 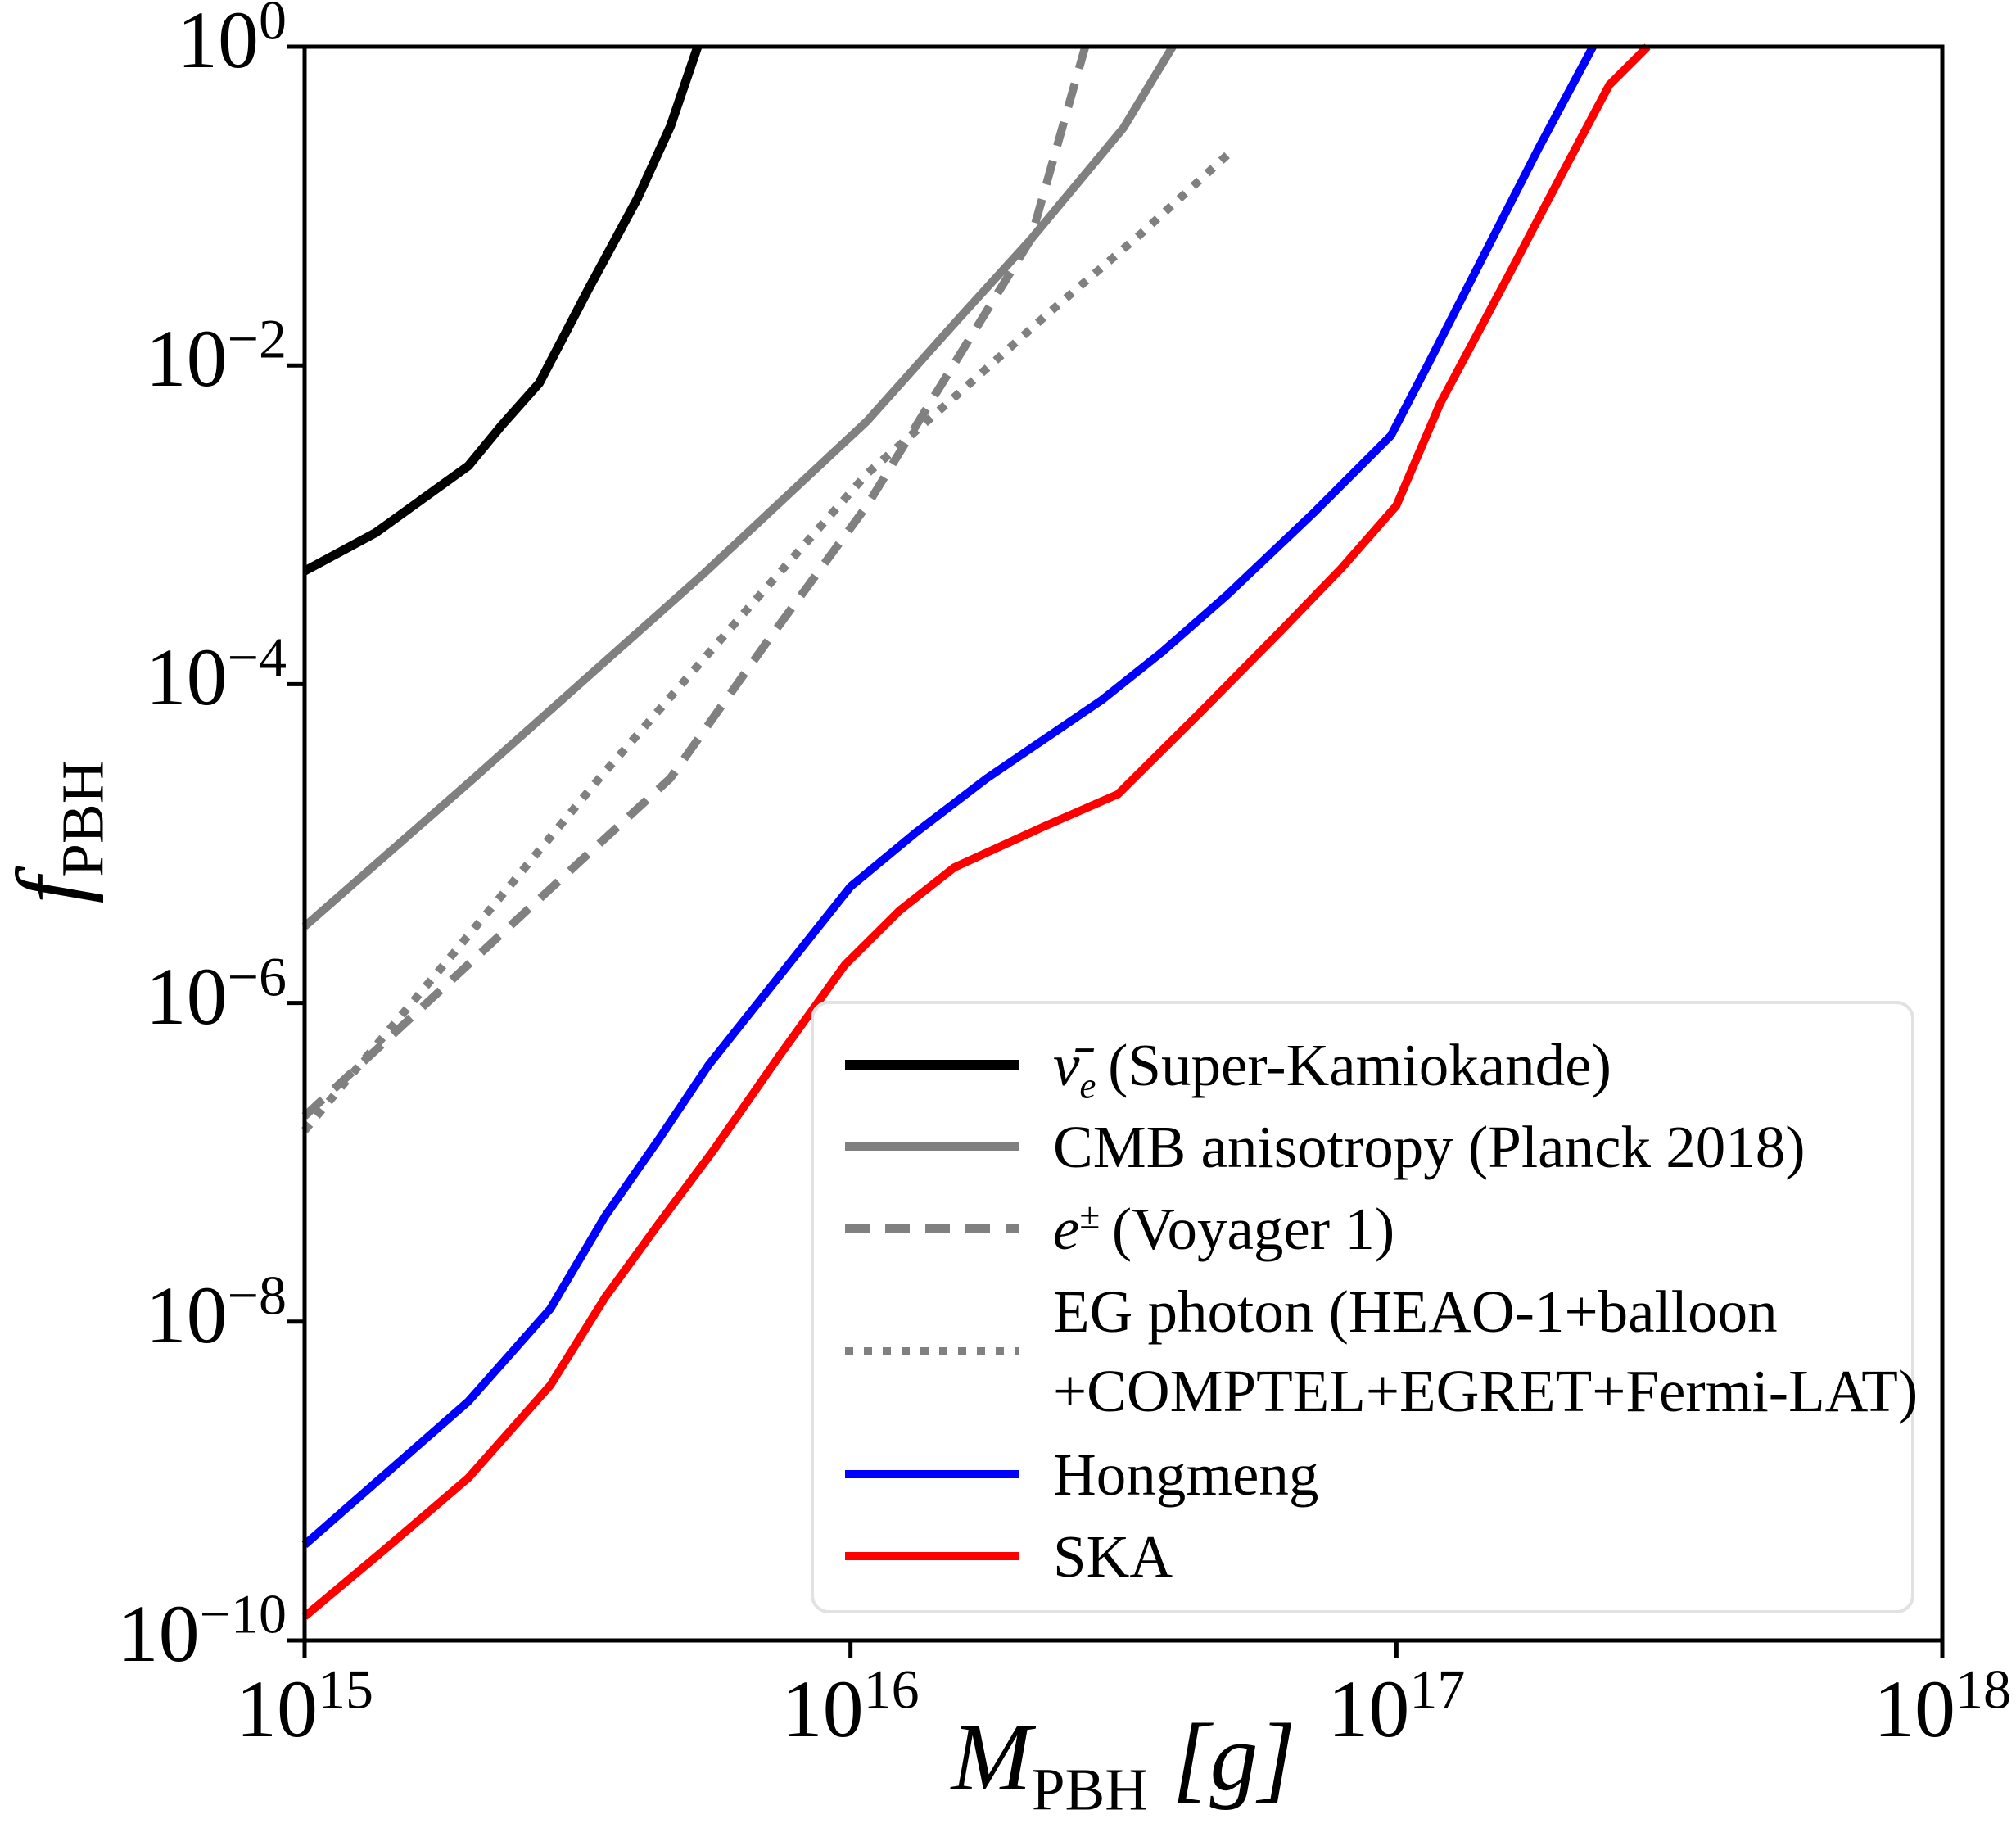 What do you see at coordinates (1362, 1474) in the screenshot?
I see `legend-entry-hongmeng: Hongmeng` at bounding box center [1362, 1474].